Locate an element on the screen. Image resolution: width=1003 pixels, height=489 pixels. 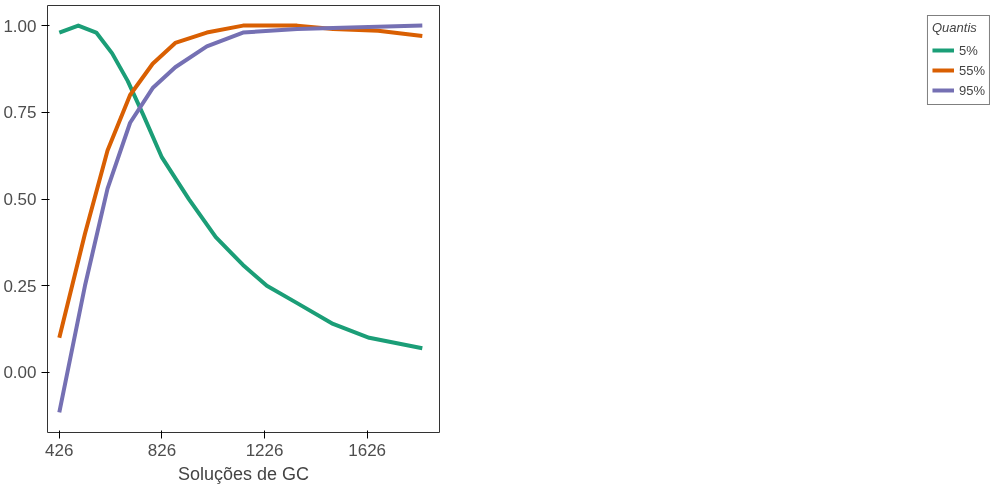
x-axis-title: Soluções de GC is located at coordinates (243, 473).